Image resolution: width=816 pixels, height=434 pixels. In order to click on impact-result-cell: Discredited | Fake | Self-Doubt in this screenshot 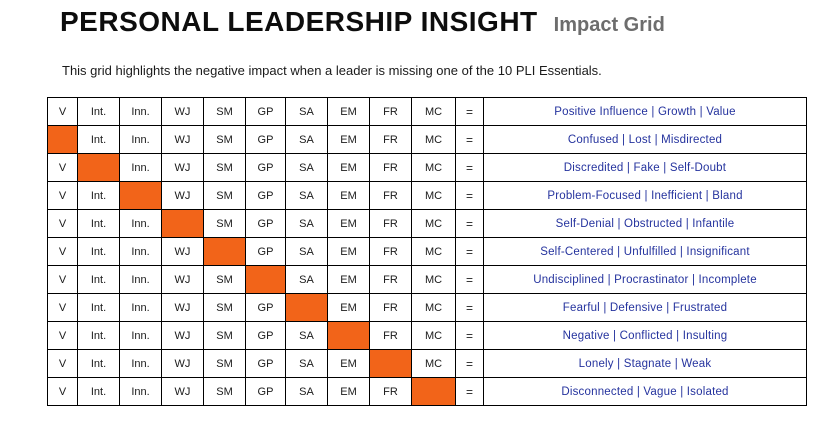, I will do `click(645, 167)`.